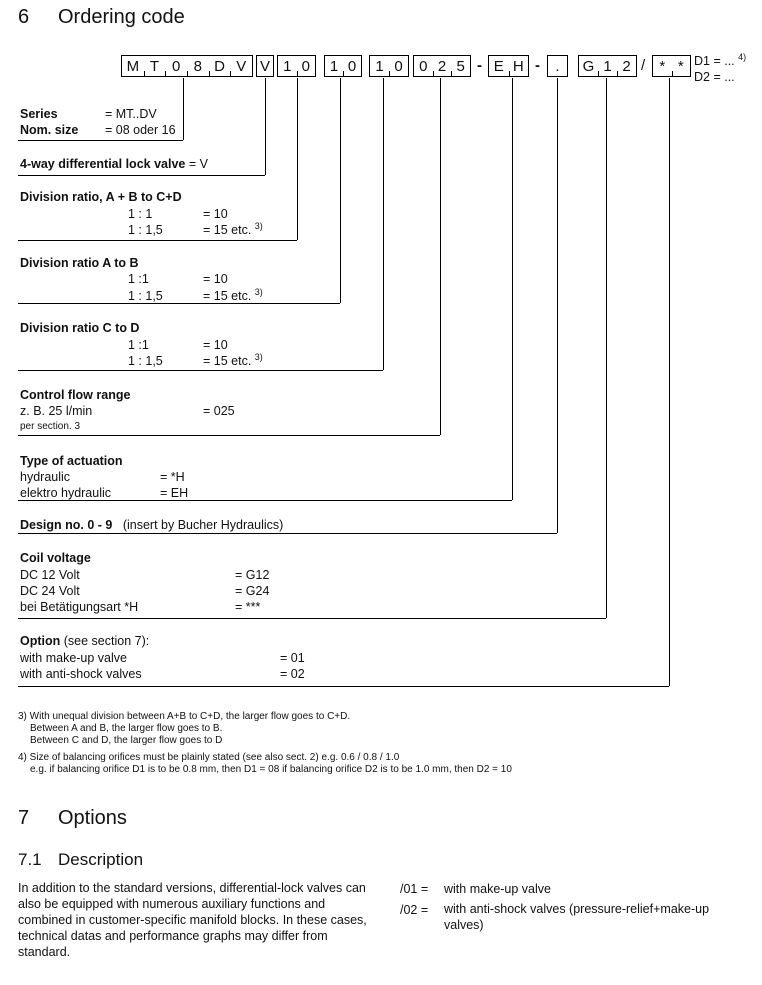 The width and height of the screenshot is (762, 985). What do you see at coordinates (131, 114) in the screenshot?
I see `series-value: = MT..DV` at bounding box center [131, 114].